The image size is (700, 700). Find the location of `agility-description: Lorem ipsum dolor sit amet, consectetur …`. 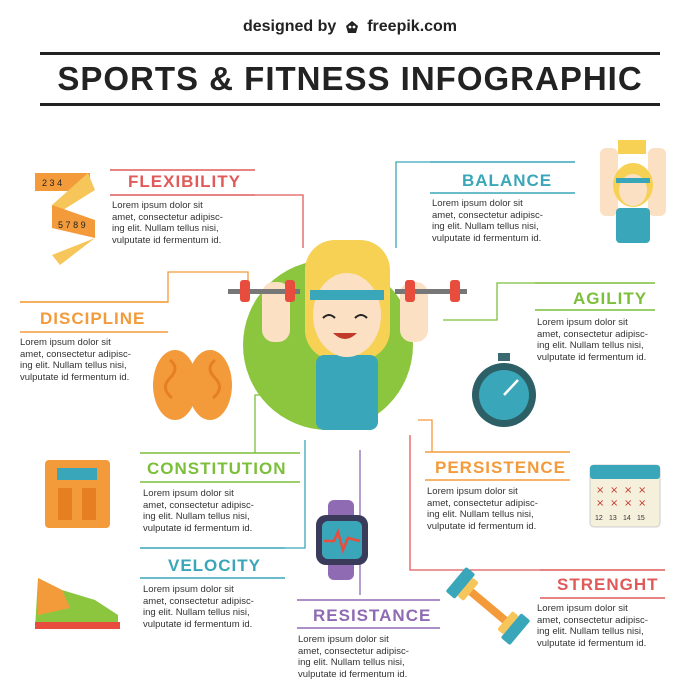

agility-description: Lorem ipsum dolor sit amet, consectetur … is located at coordinates (592, 340).